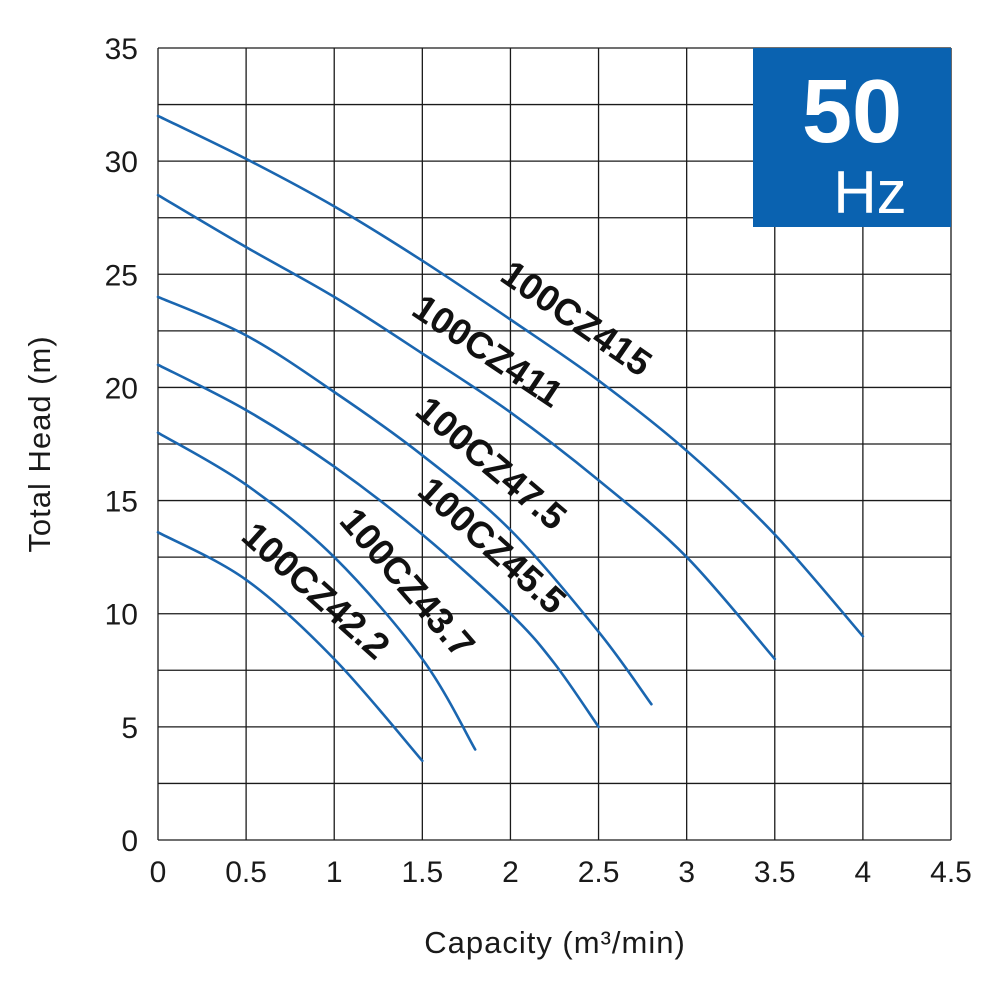 The image size is (1000, 1000). I want to click on y-tick-label: 10, so click(121, 615).